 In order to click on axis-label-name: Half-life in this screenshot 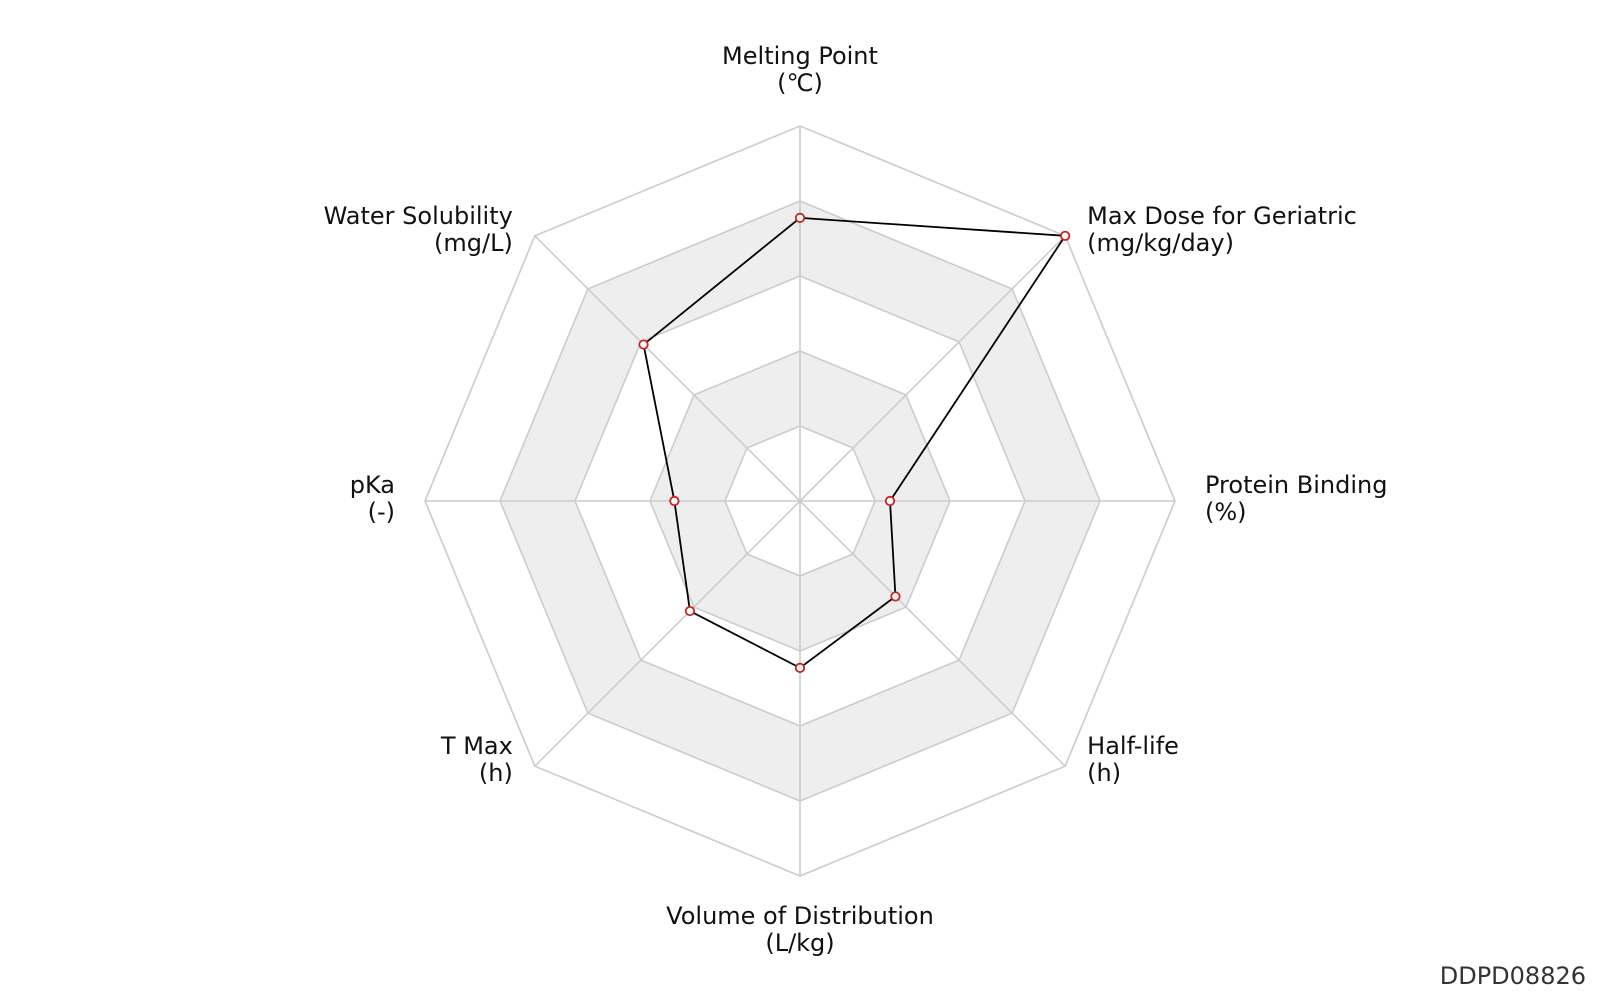, I will do `click(1133, 746)`.